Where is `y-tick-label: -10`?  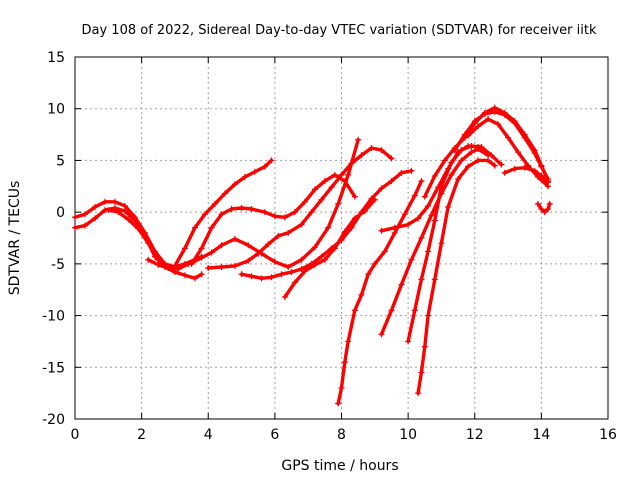 y-tick-label: -10 is located at coordinates (53, 317).